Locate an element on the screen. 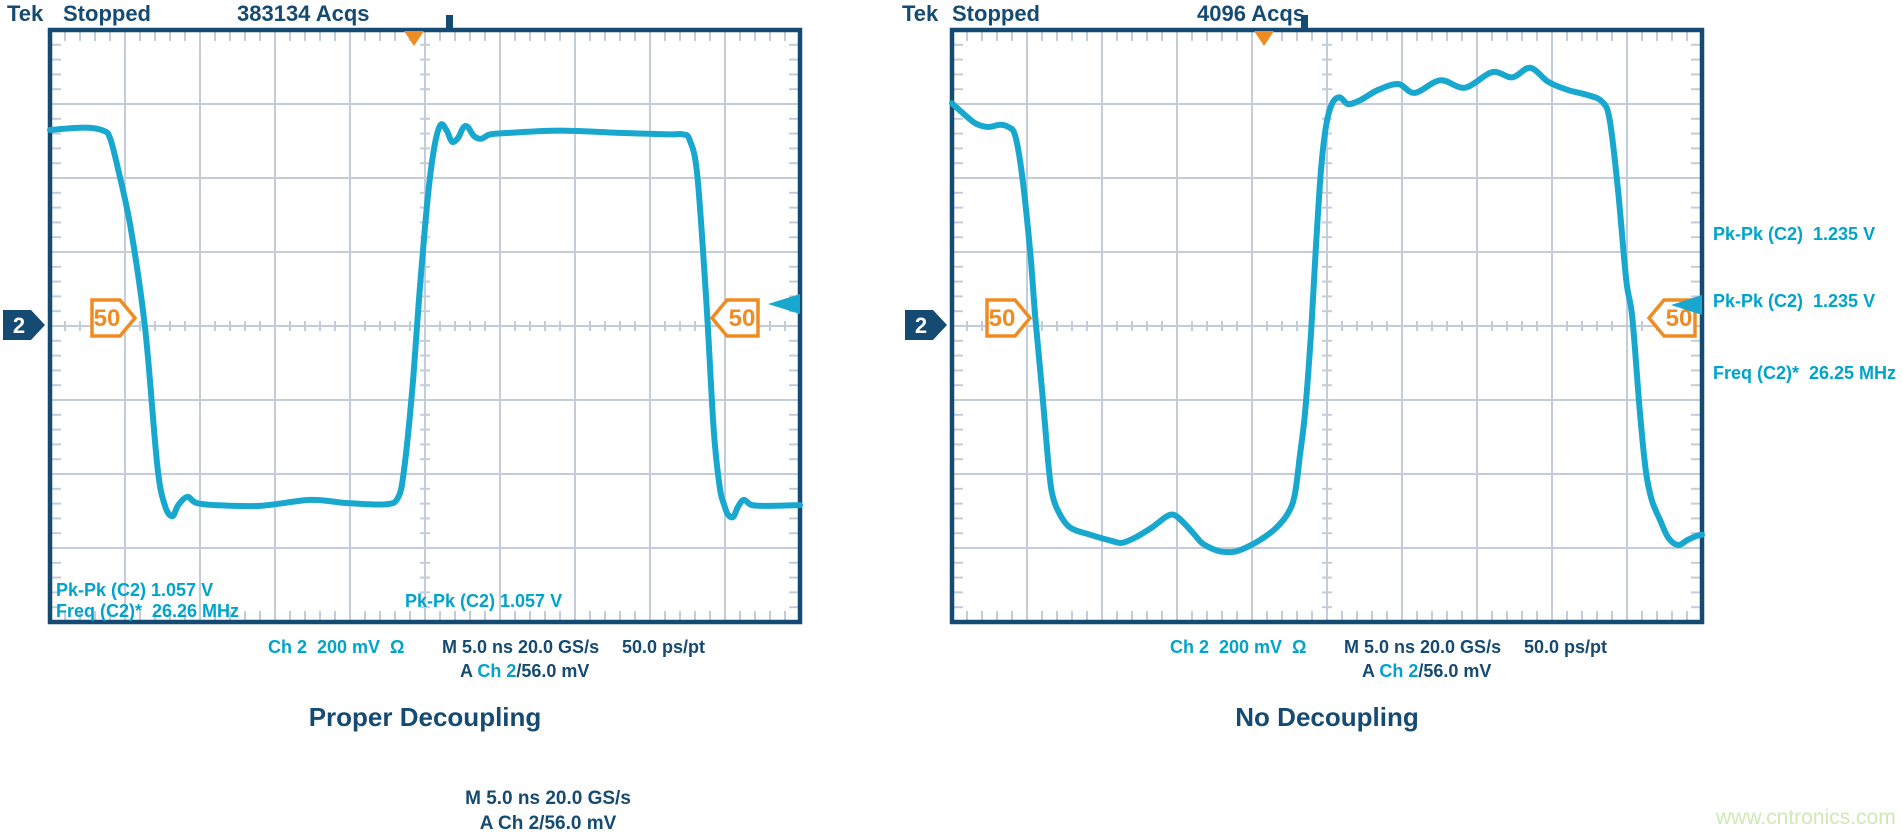 This screenshot has width=1903, height=836. scope1-timebase-setting: M 5.0 ns 20.0 GS/s is located at coordinates (521, 647).